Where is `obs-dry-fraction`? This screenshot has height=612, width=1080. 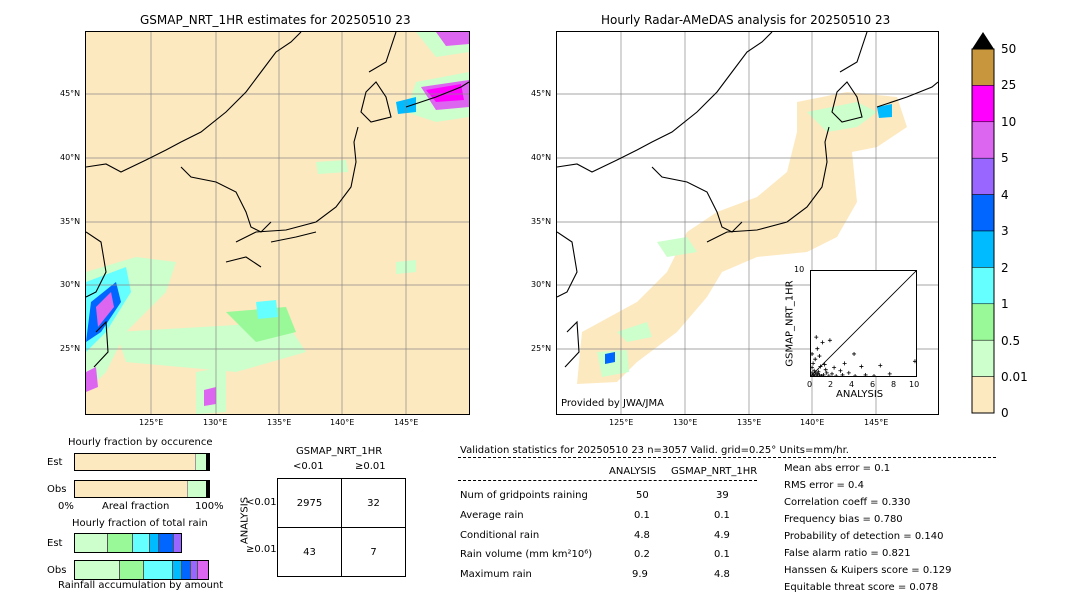 obs-dry-fraction is located at coordinates (131, 489).